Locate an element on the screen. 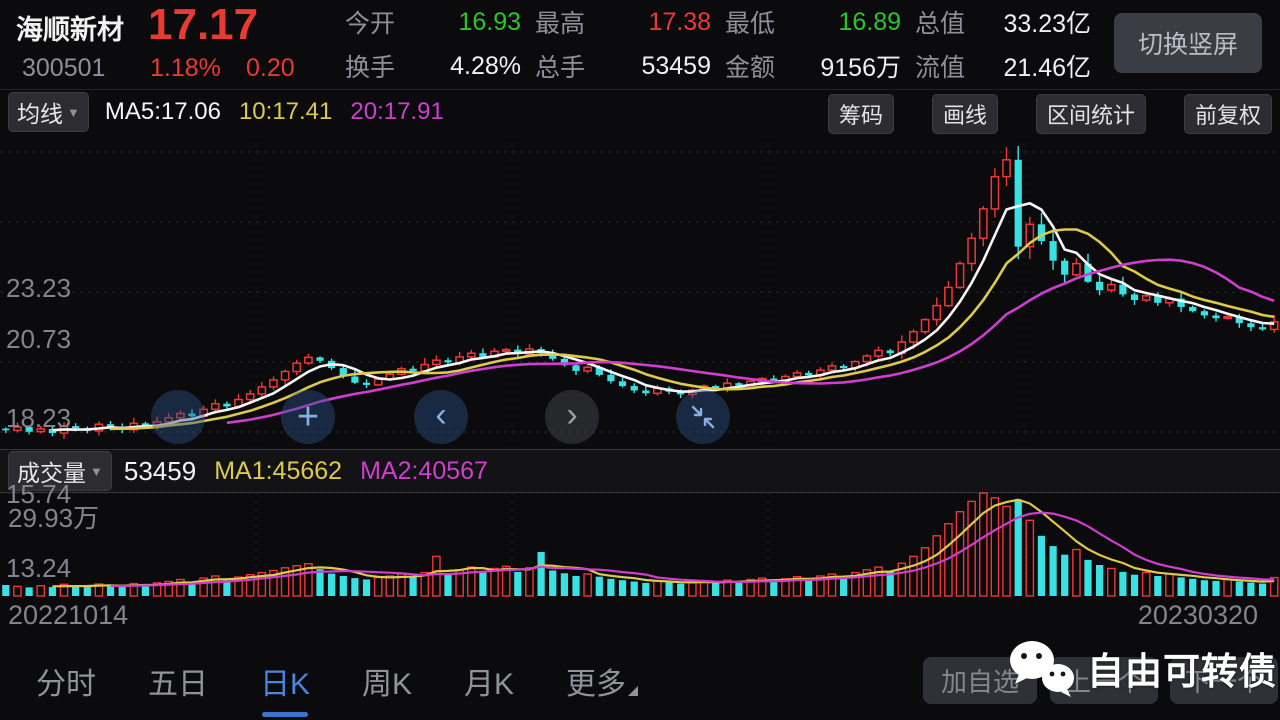 Image resolution: width=1280 pixels, height=720 pixels. next-stock-button: 下一个 is located at coordinates (1224, 680).